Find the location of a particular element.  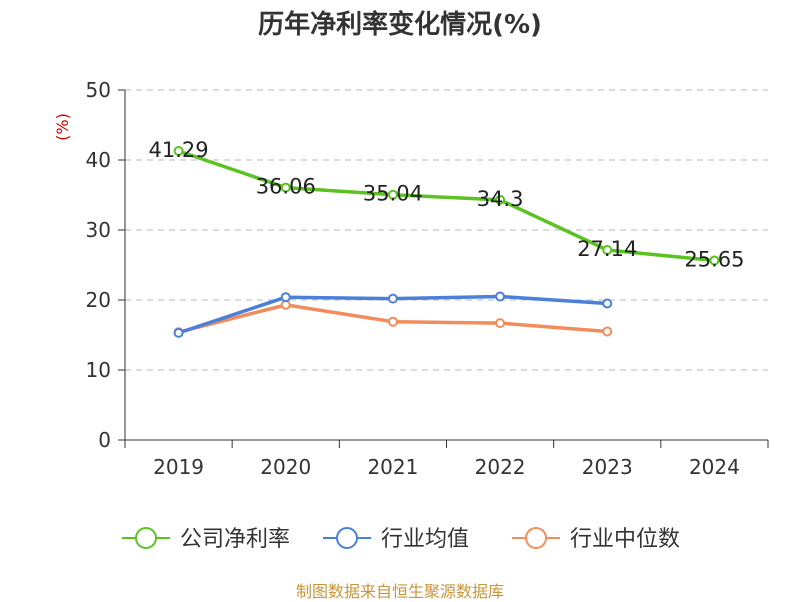

y-tick-label: 30 is located at coordinates (98, 230).